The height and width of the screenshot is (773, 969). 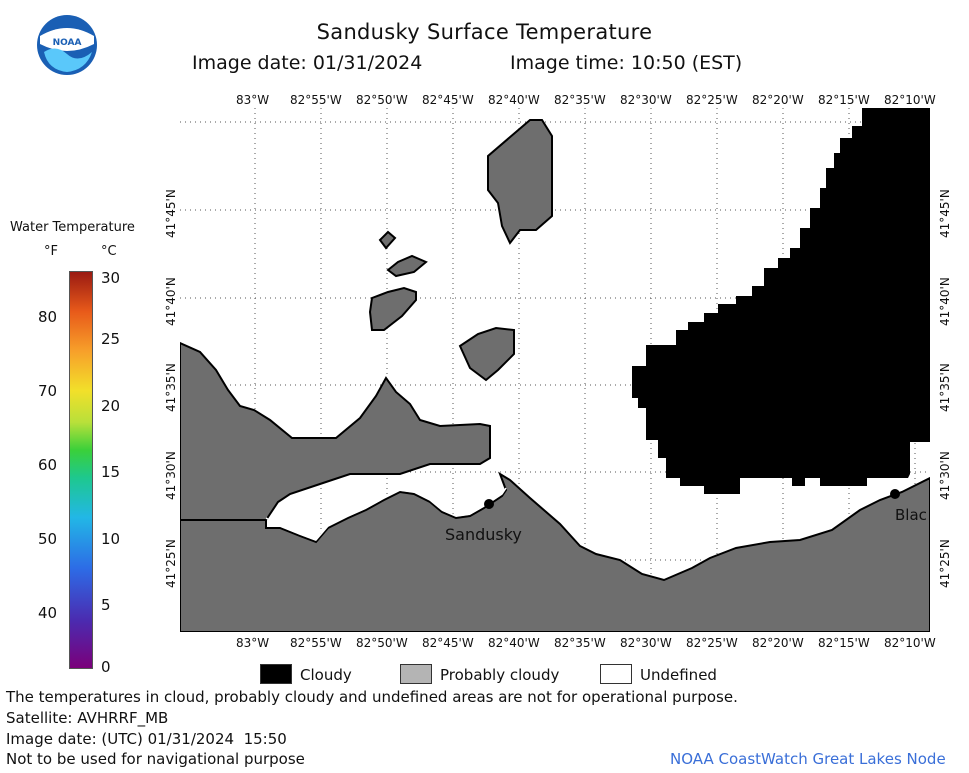 I want to click on lon-label-bottom: 82°45'W, so click(x=448, y=643).